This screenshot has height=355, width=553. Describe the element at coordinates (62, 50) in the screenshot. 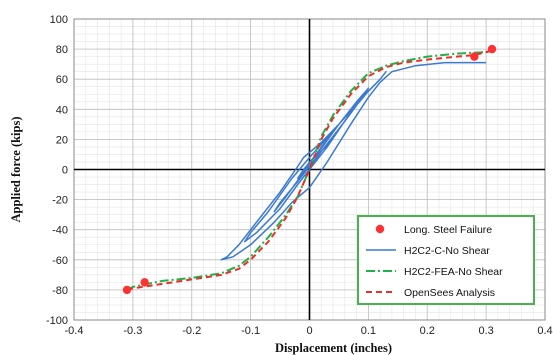

I see `y-tick-label: 80` at that location.